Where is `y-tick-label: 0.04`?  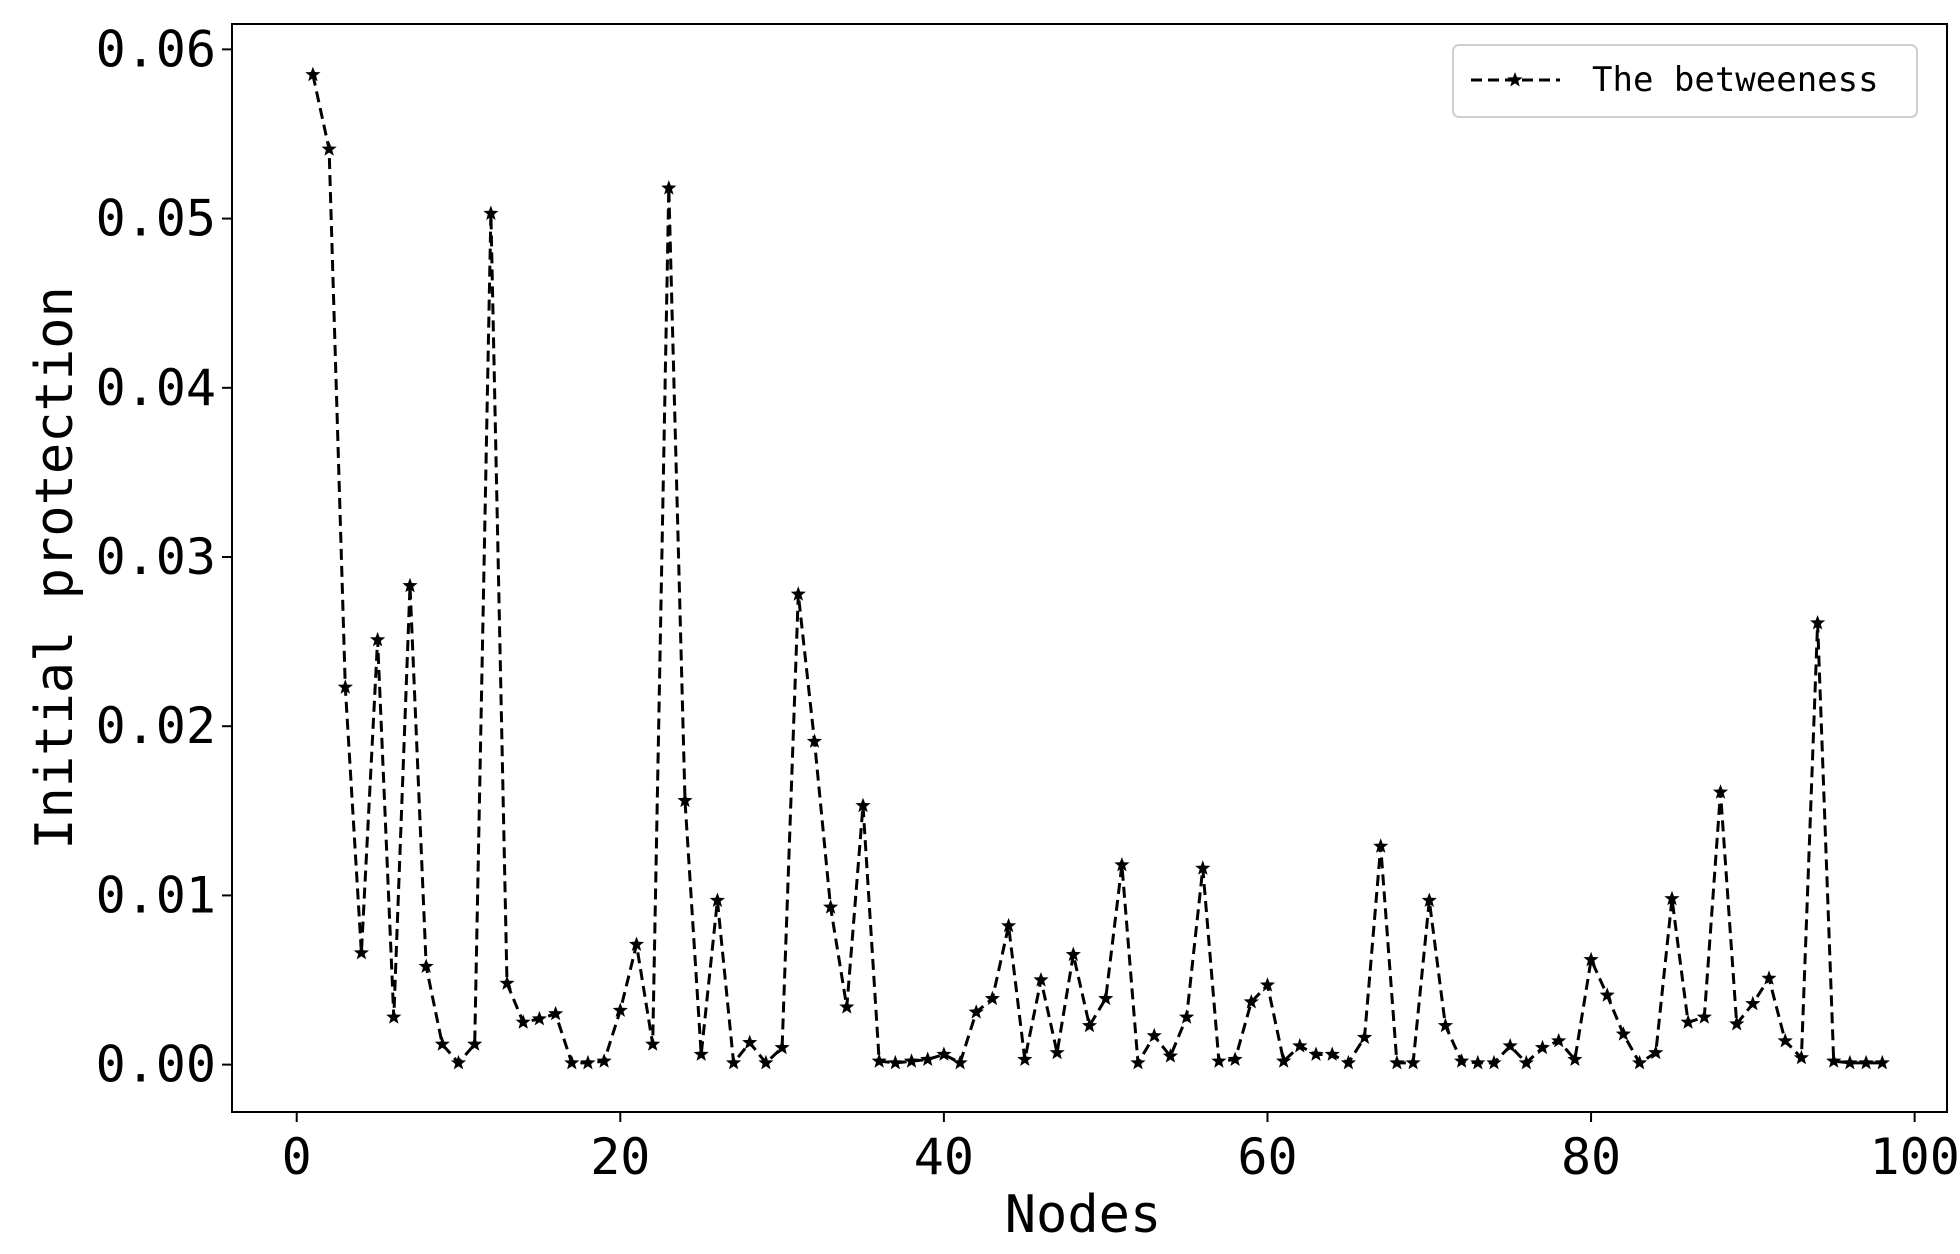
y-tick-label: 0.04 is located at coordinates (156, 388).